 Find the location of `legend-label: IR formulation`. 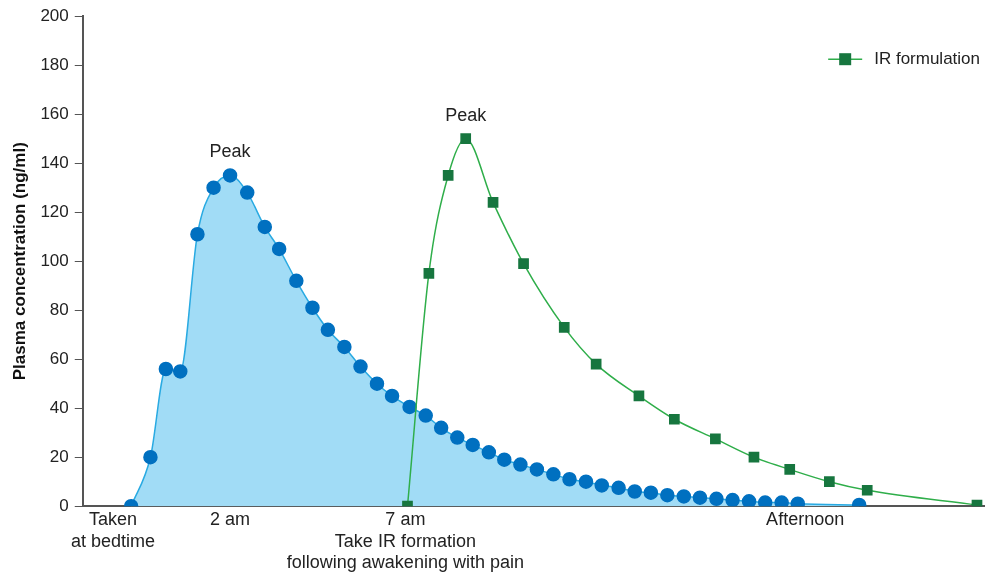

legend-label: IR formulation is located at coordinates (927, 58).